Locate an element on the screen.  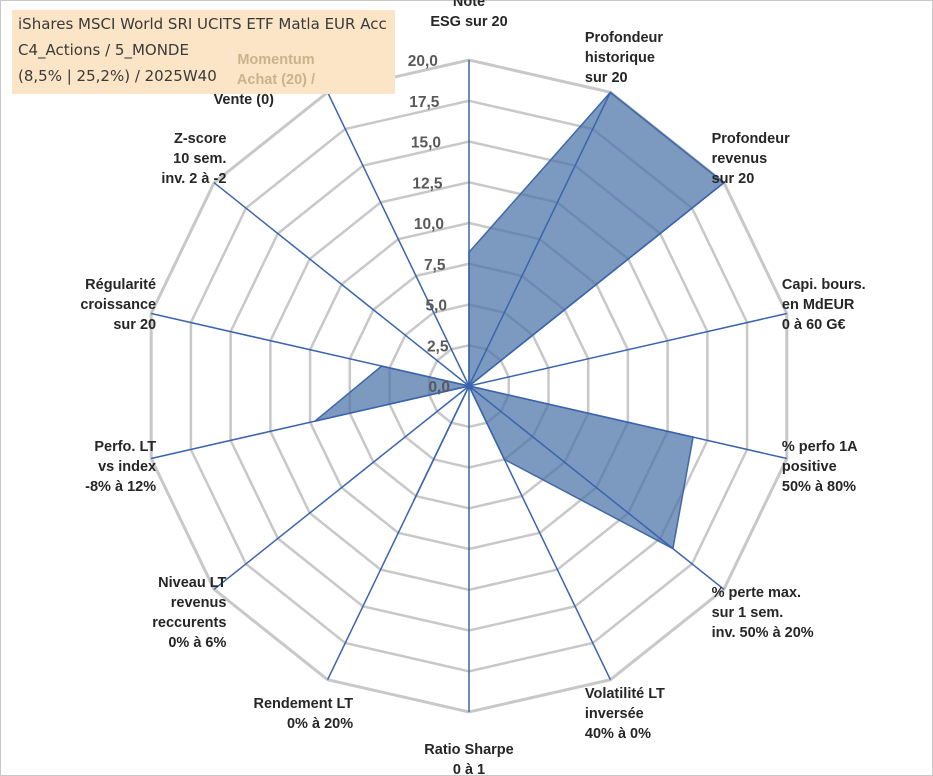
axis-label-2: Profondeur revenus sur 20 is located at coordinates (751, 159).